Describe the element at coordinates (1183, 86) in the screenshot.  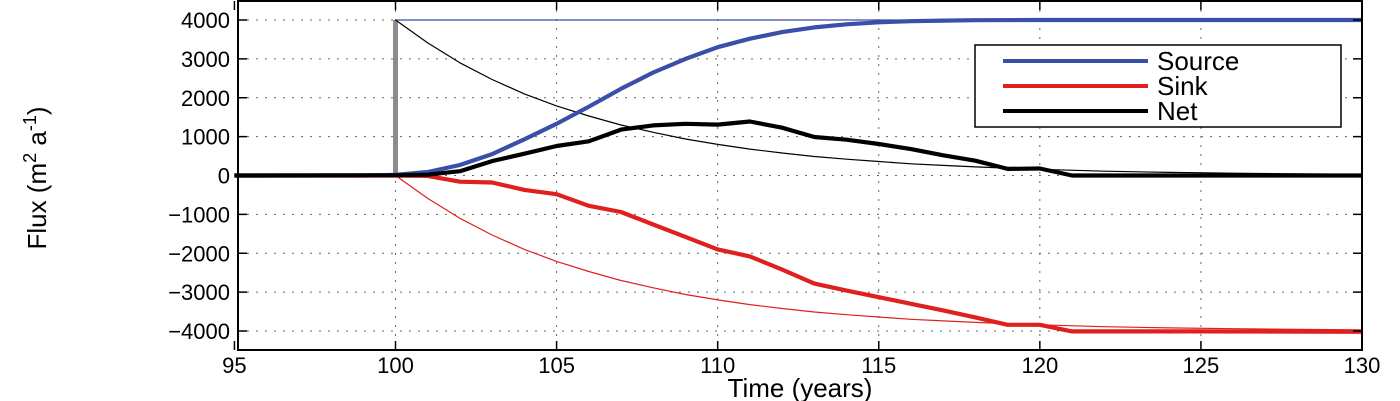
I see `legend-label-sink: Sink` at that location.